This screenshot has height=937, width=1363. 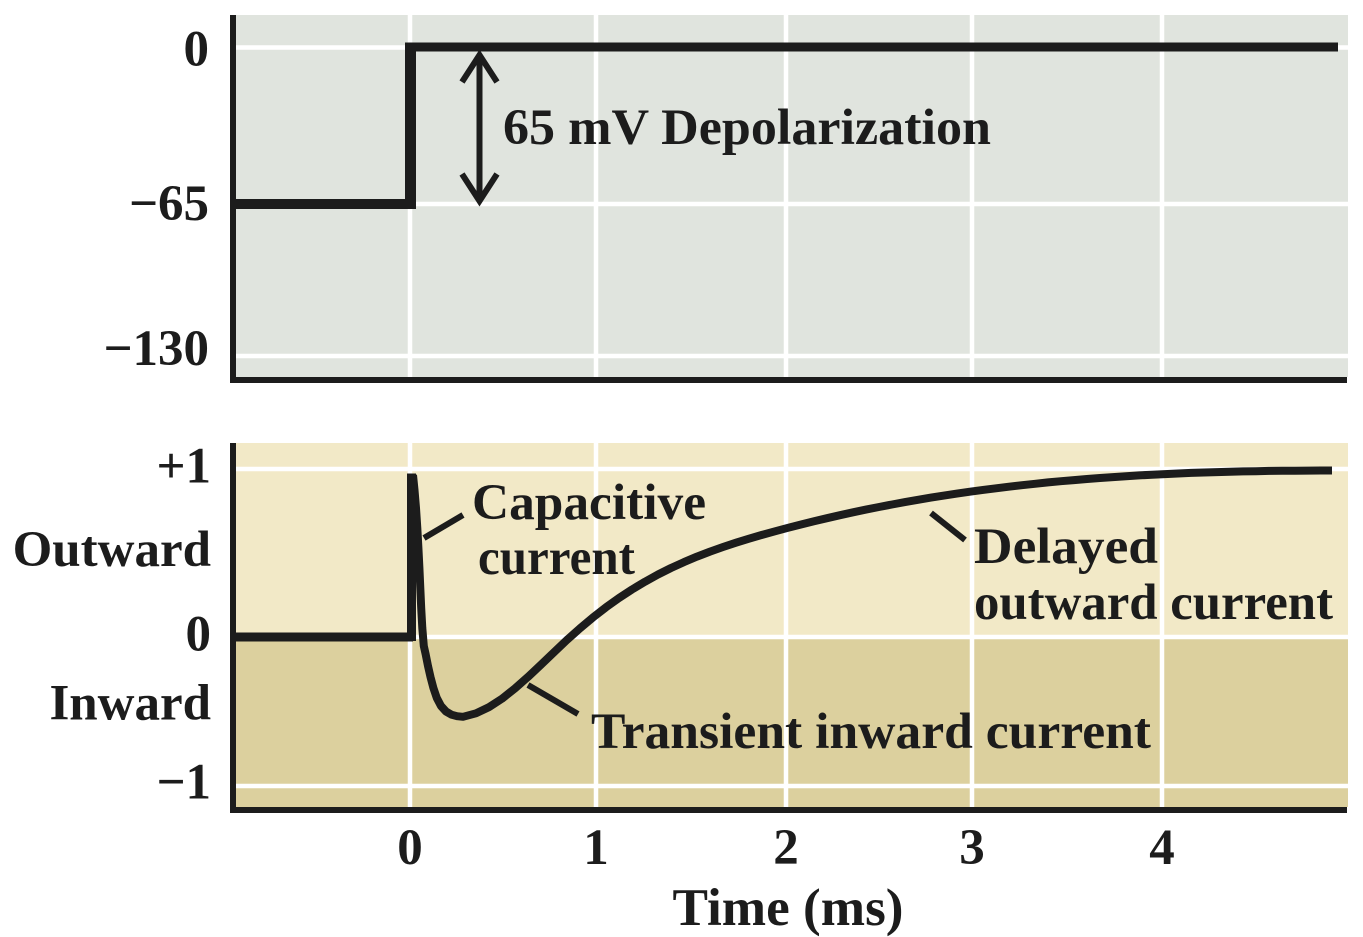 What do you see at coordinates (1153, 603) in the screenshot?
I see `svg-text: outward current` at bounding box center [1153, 603].